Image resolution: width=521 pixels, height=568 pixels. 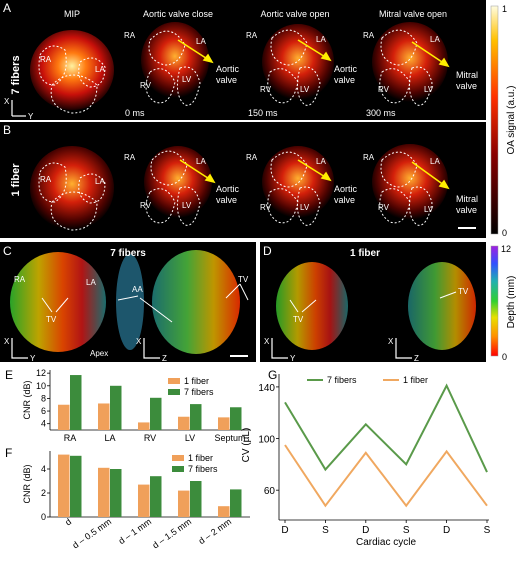 What do you see at coordinates (16, 74) in the screenshot?
I see `panel-a-row-label: 7 fibers` at bounding box center [16, 74].